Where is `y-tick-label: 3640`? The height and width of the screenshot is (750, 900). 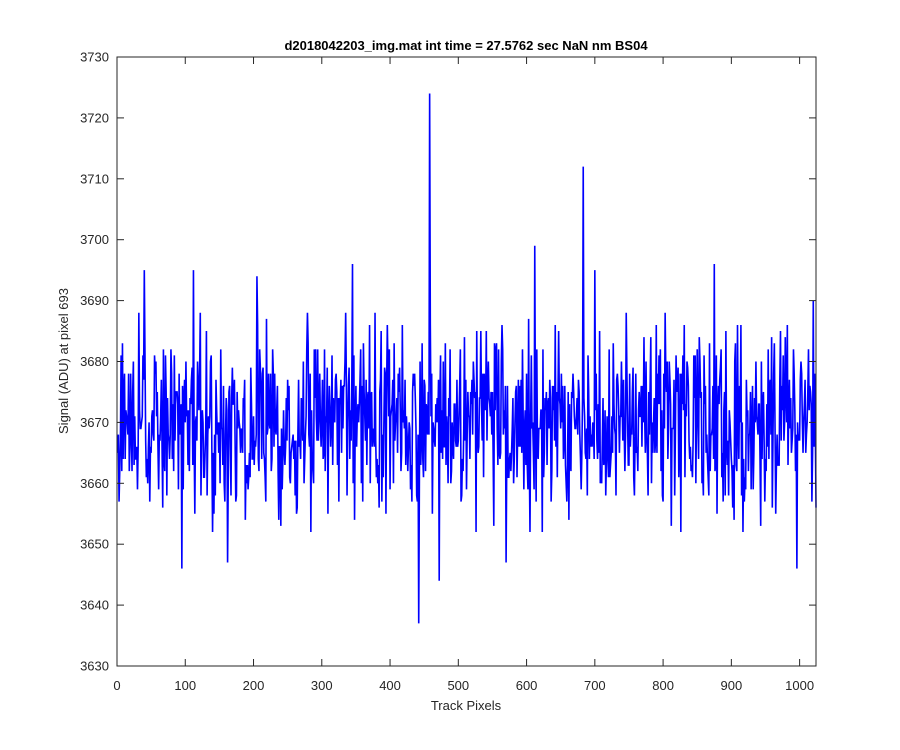
y-tick-label: 3640 is located at coordinates (94, 605).